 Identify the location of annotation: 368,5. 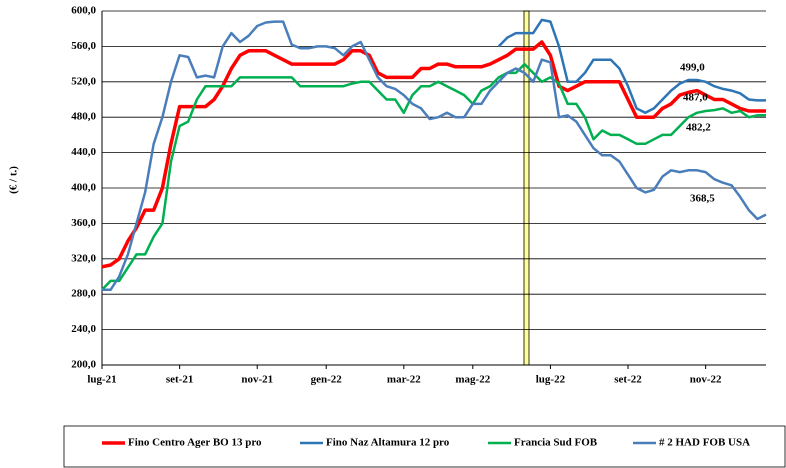
(702, 199).